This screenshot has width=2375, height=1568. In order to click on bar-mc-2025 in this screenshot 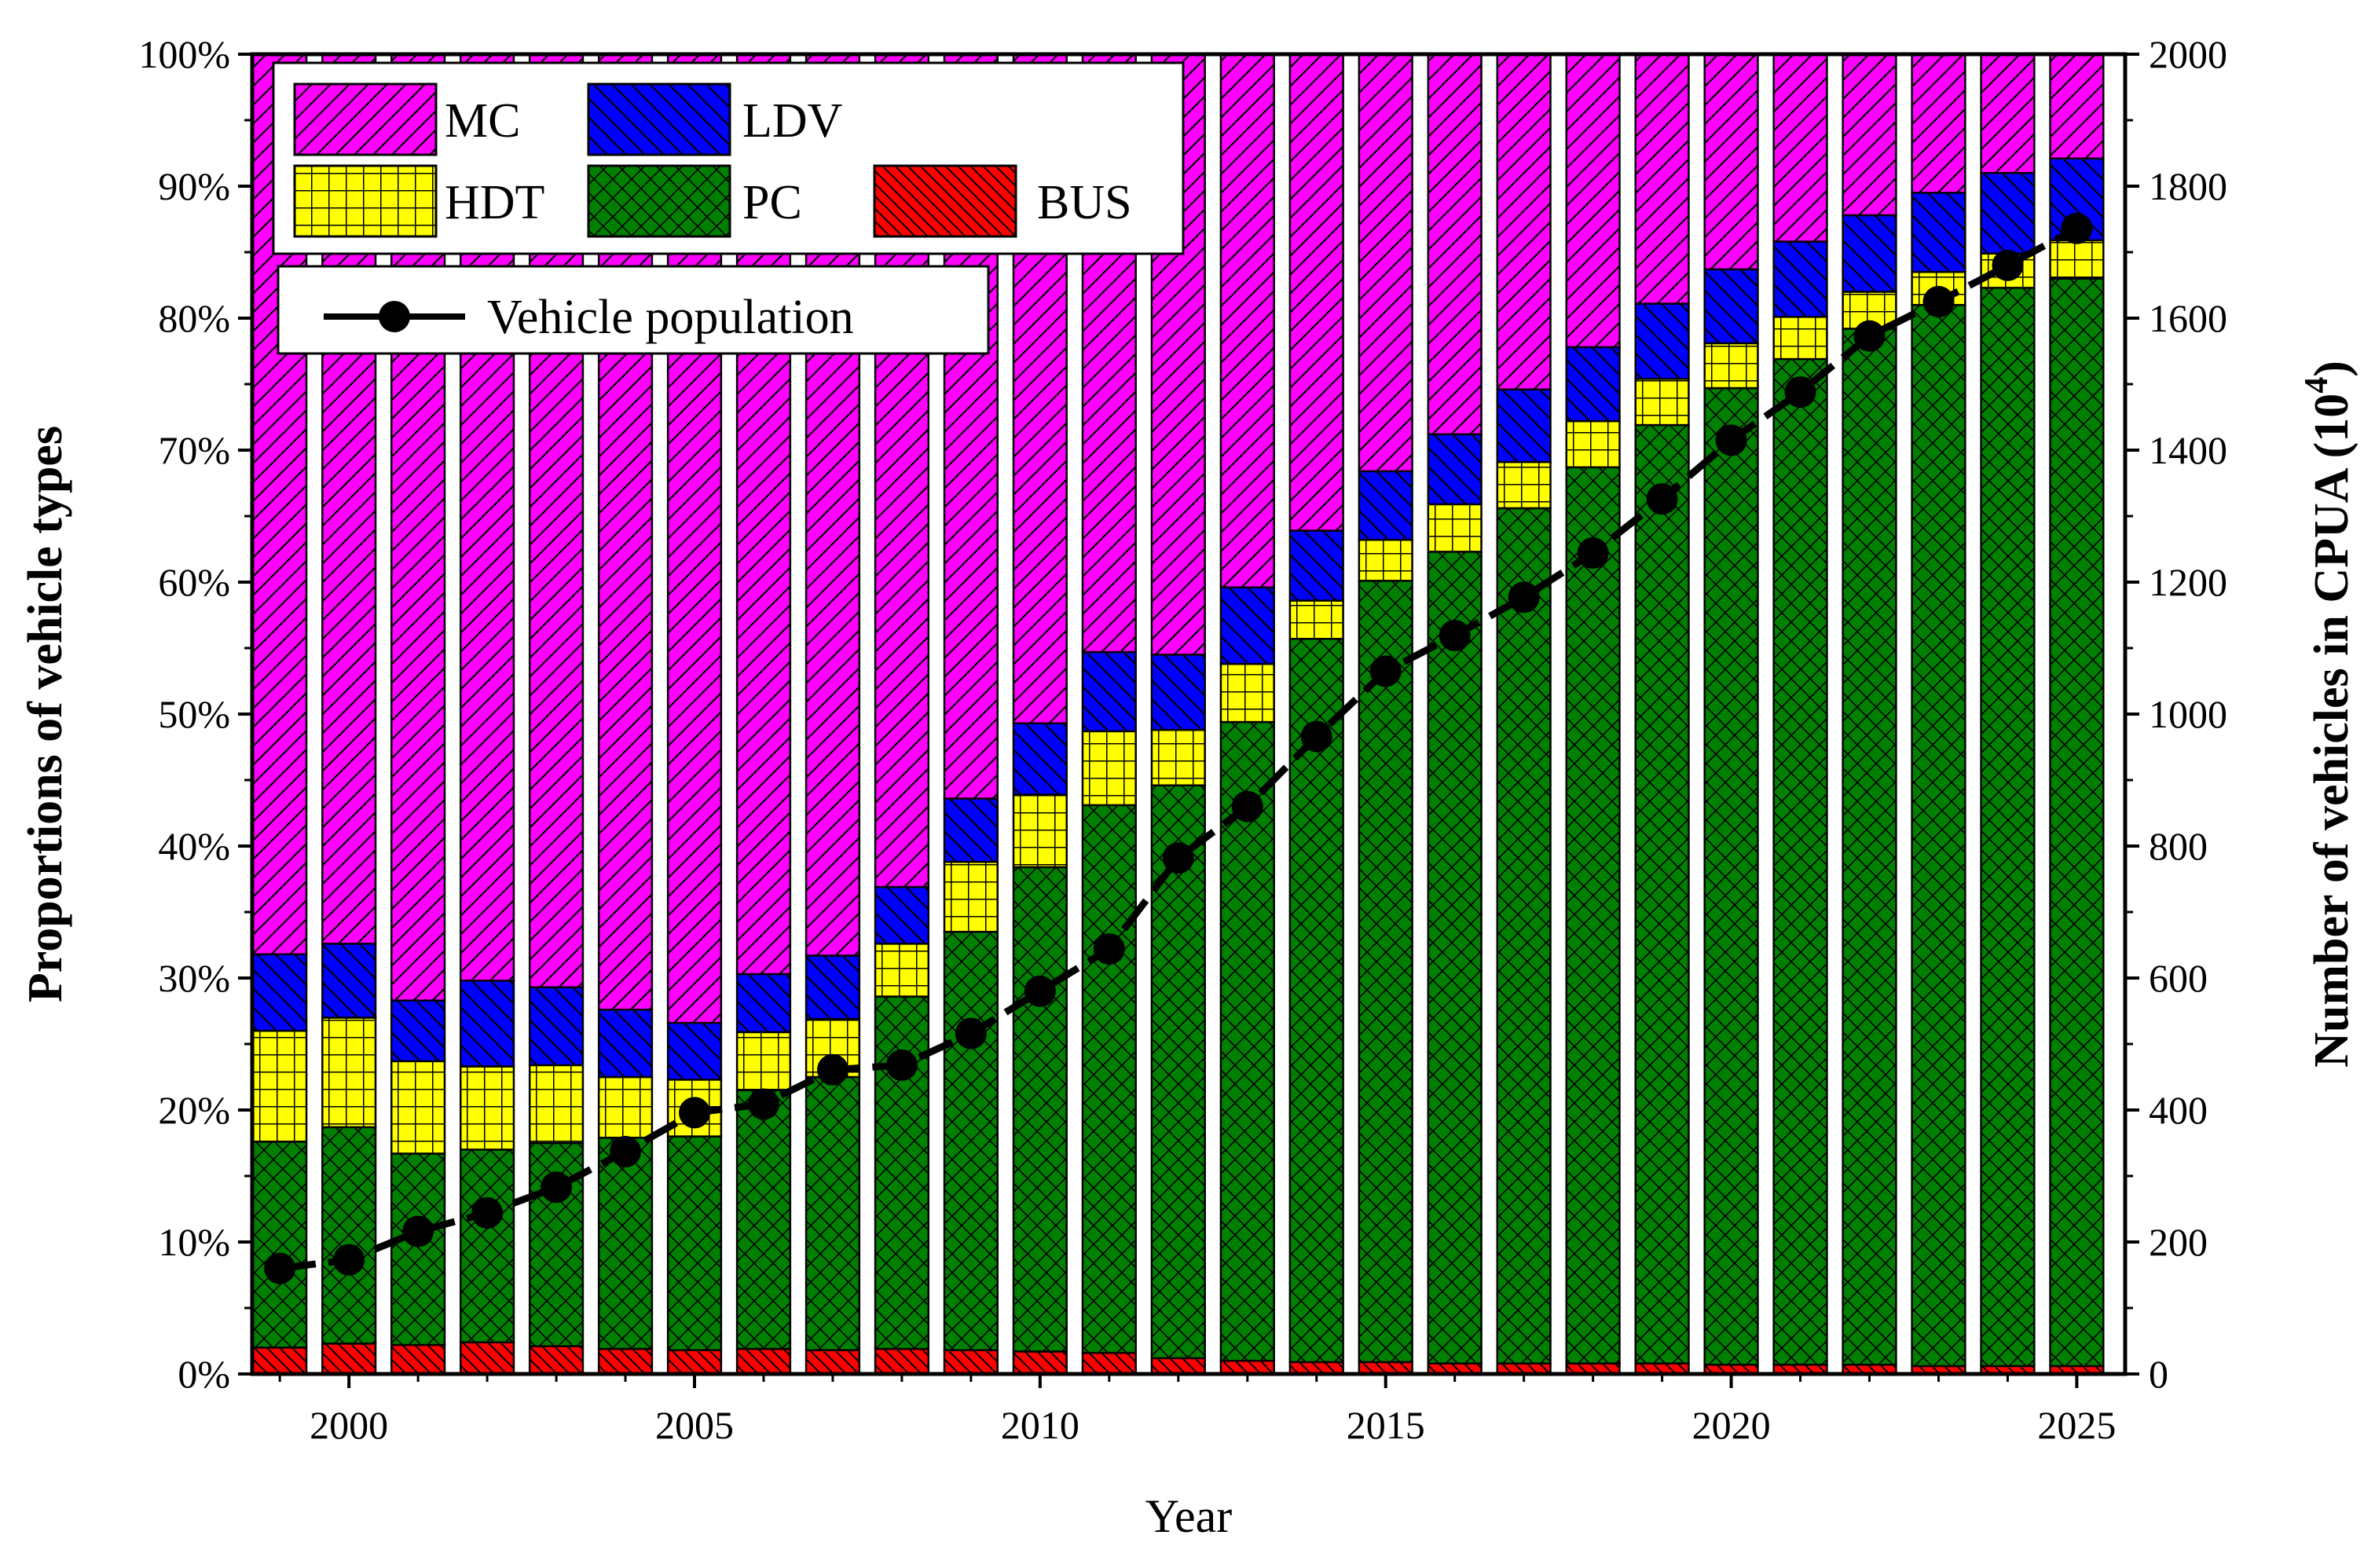, I will do `click(2077, 106)`.